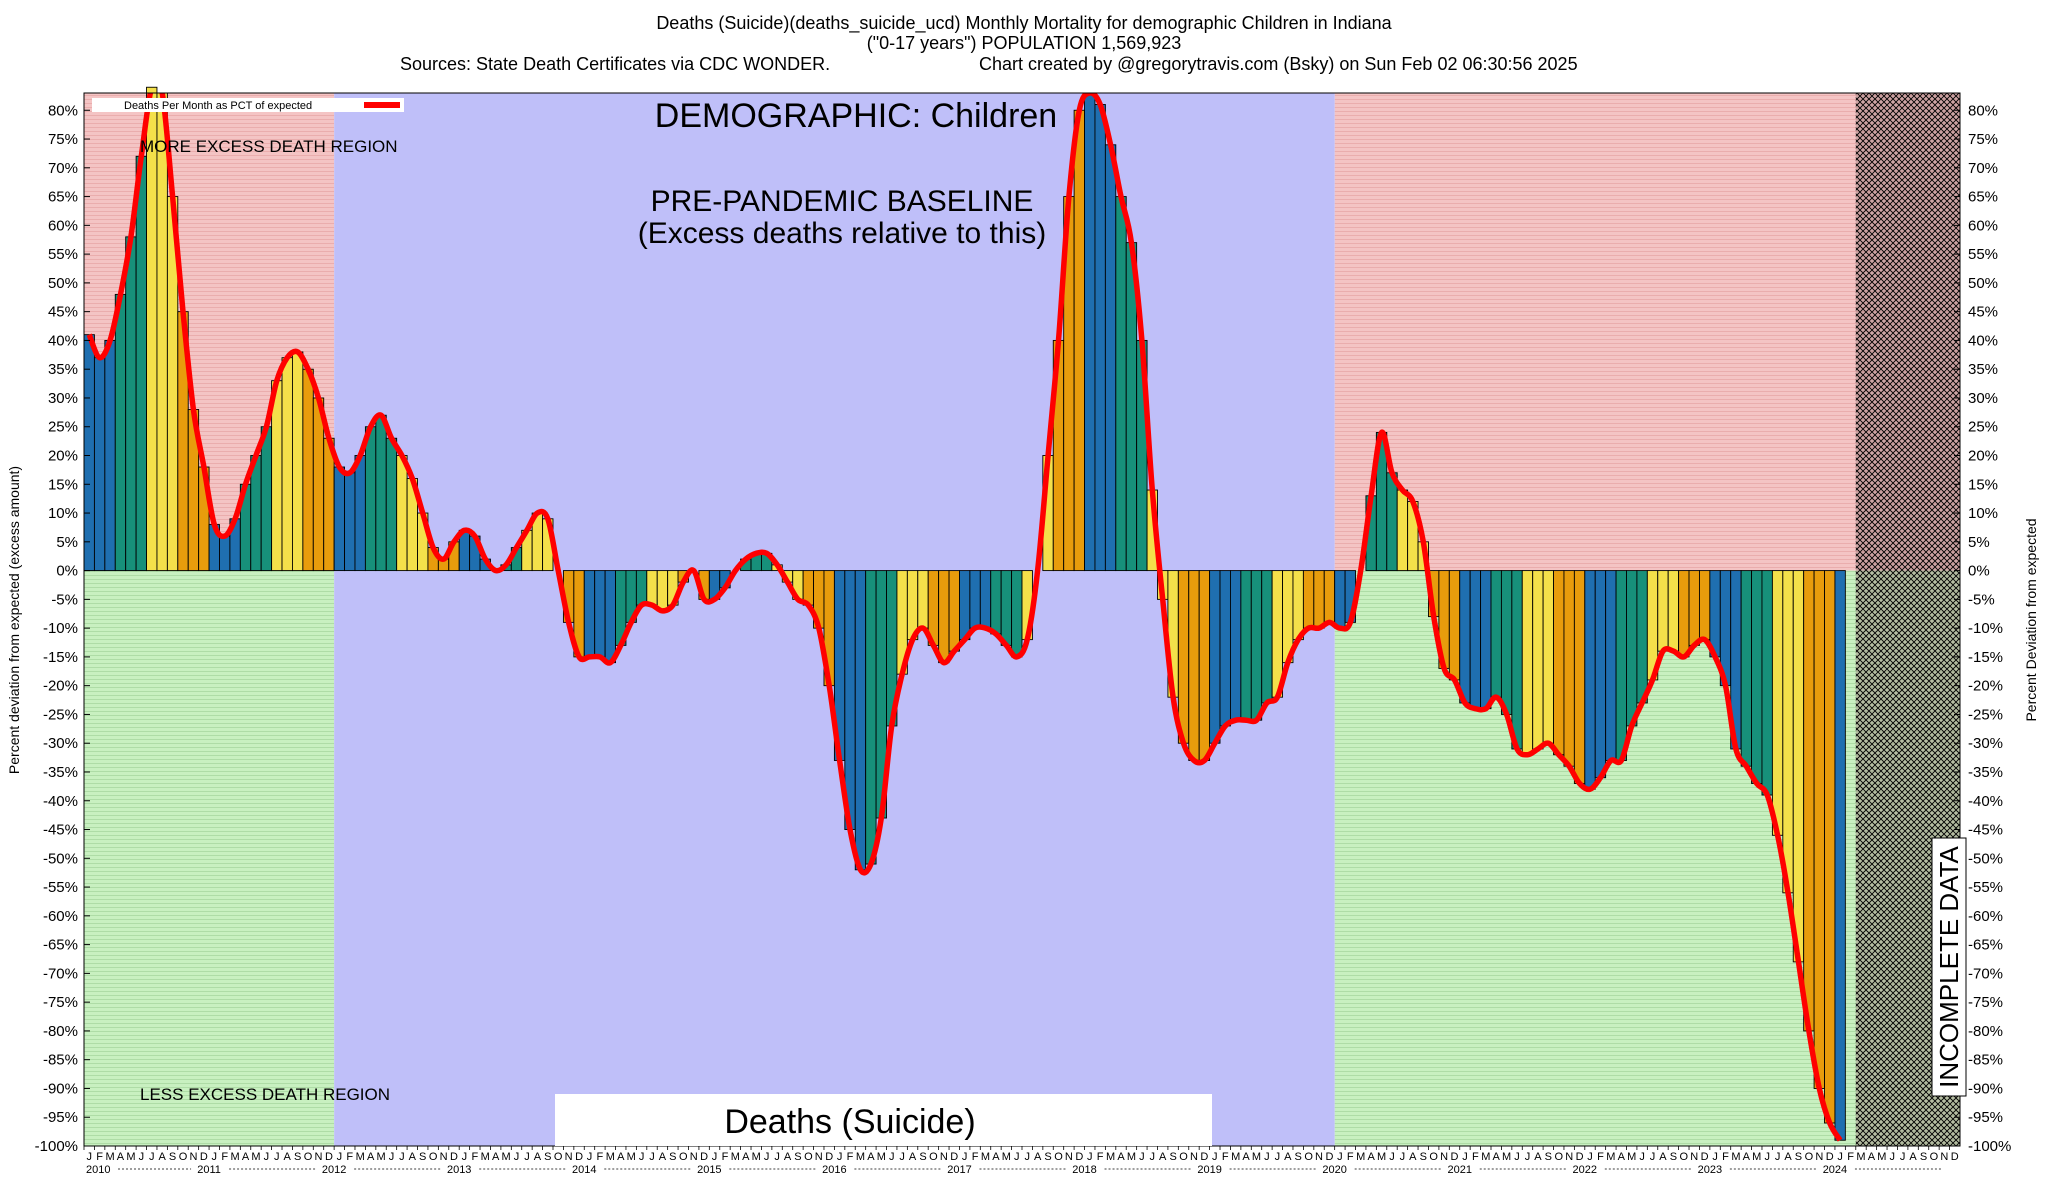 This screenshot has height=1200, width=2048. What do you see at coordinates (1985, 1088) in the screenshot?
I see `y-tick-label-right: -90%` at bounding box center [1985, 1088].